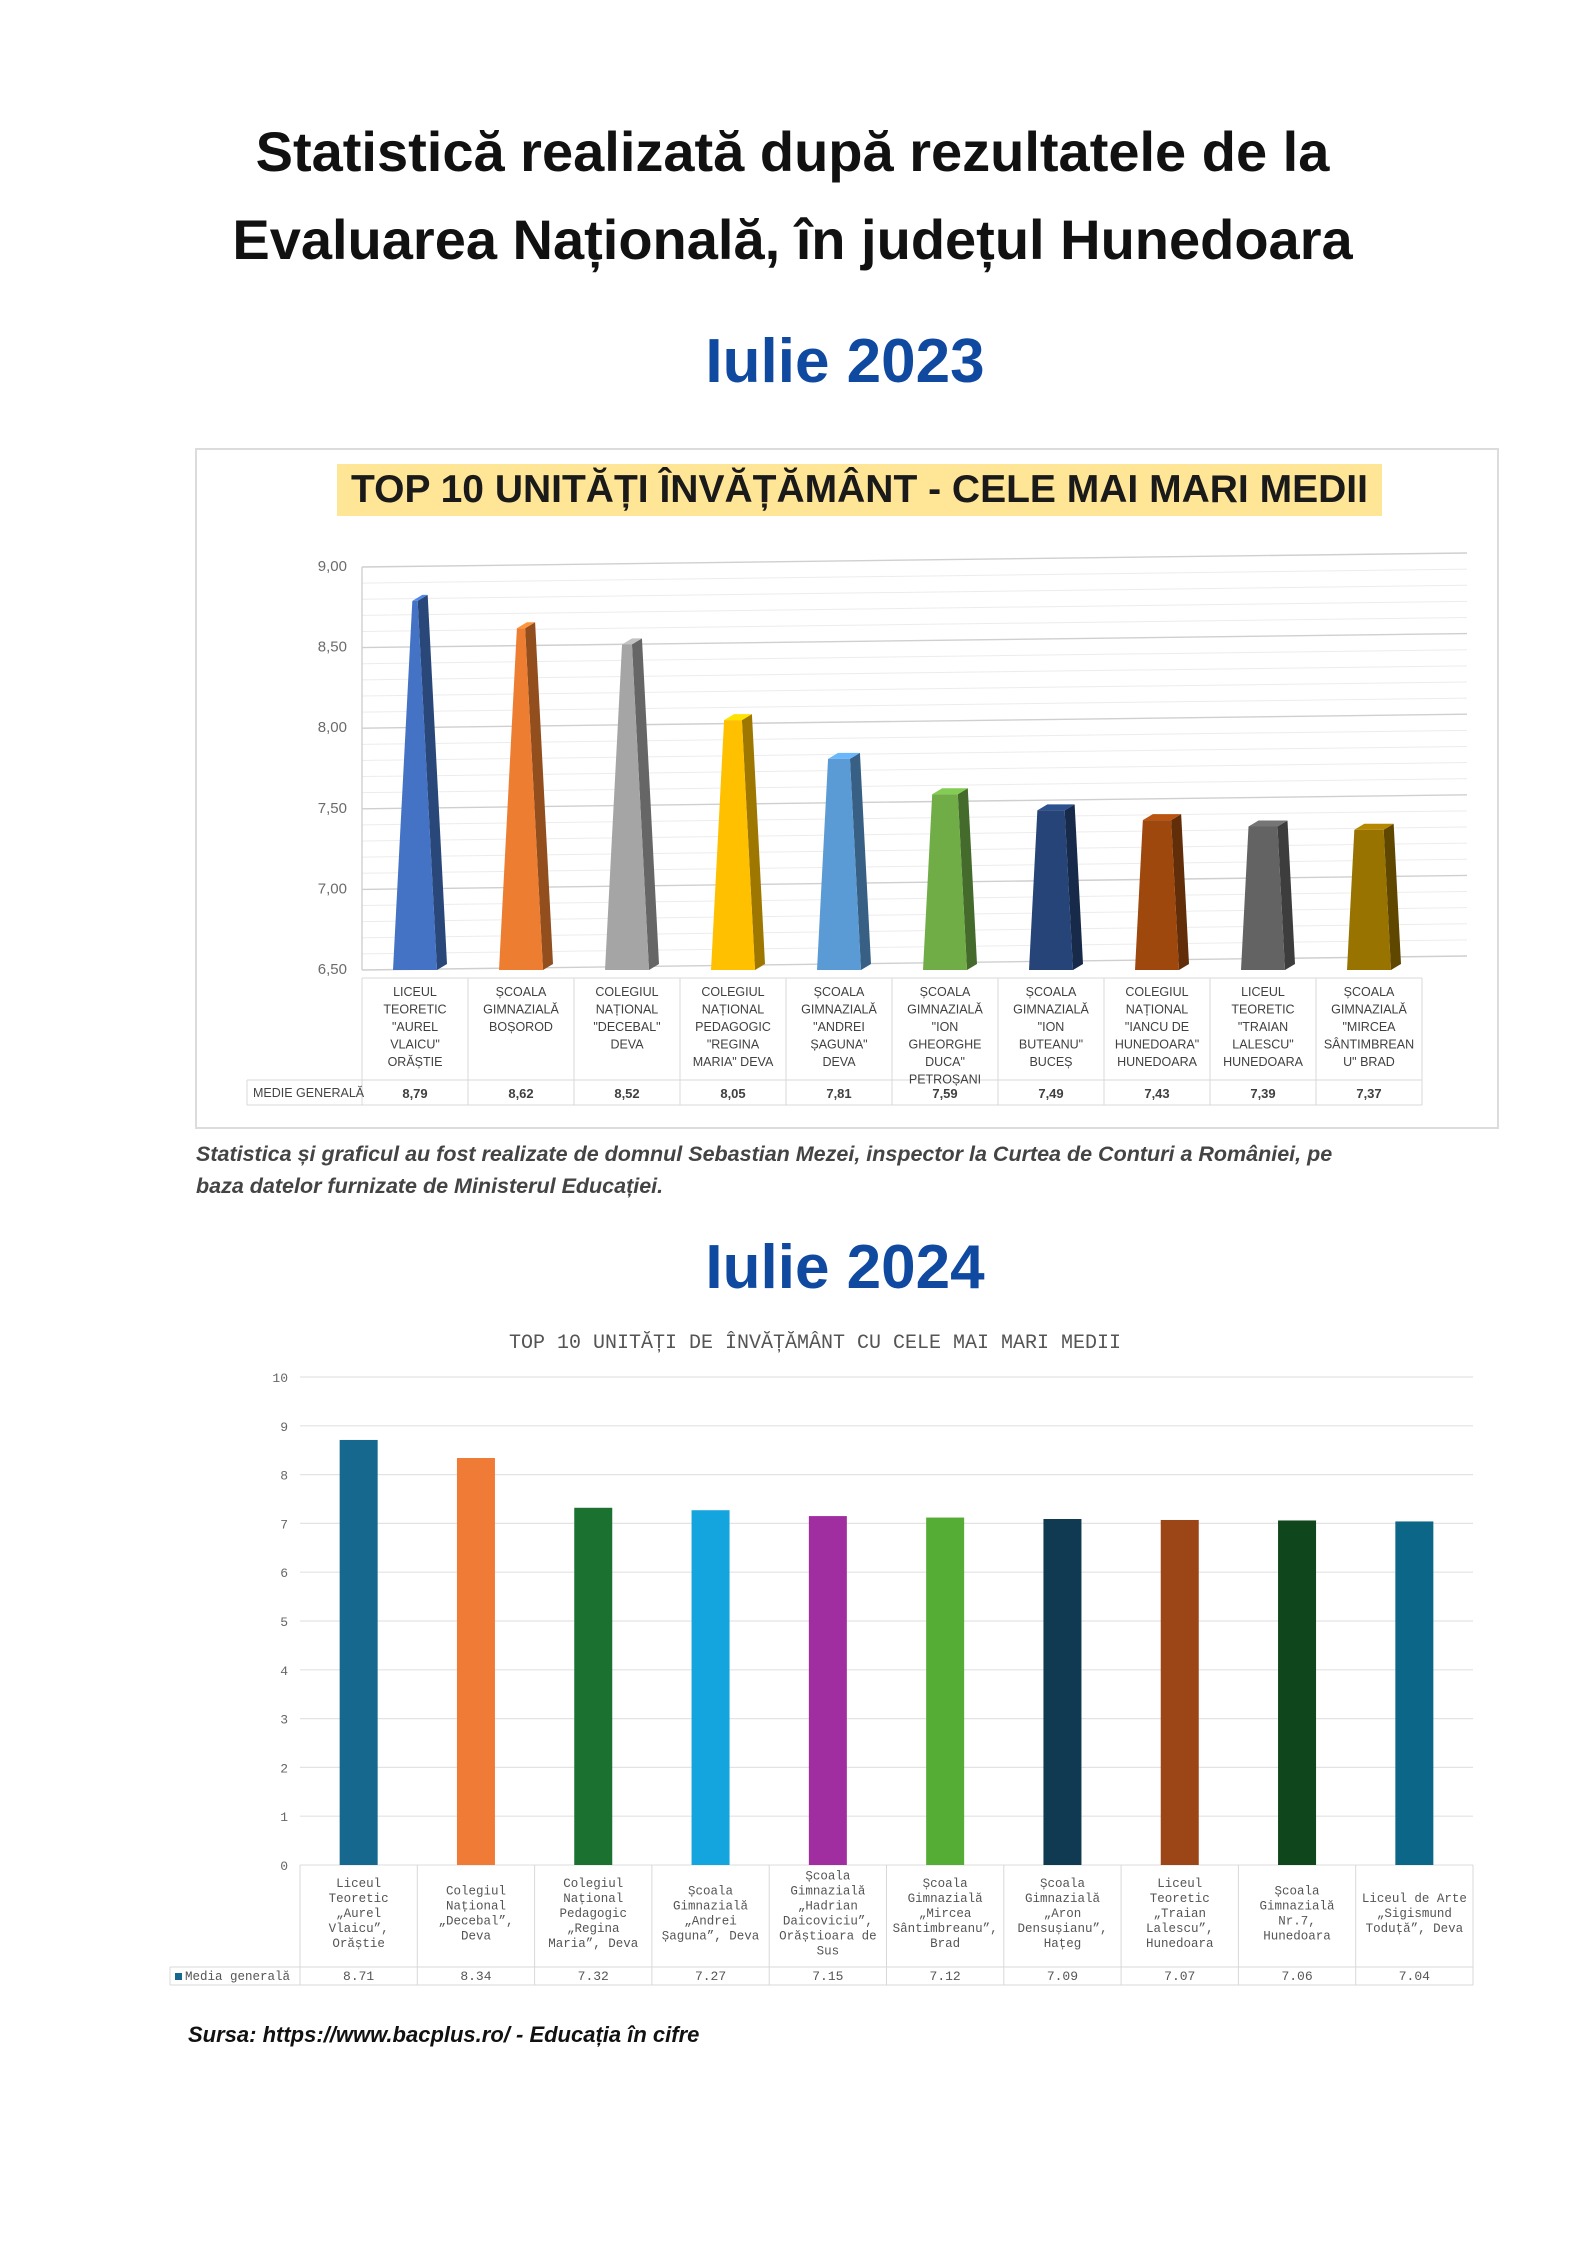  What do you see at coordinates (280, 1378) in the screenshot?
I see `y-tick-label: 10` at bounding box center [280, 1378].